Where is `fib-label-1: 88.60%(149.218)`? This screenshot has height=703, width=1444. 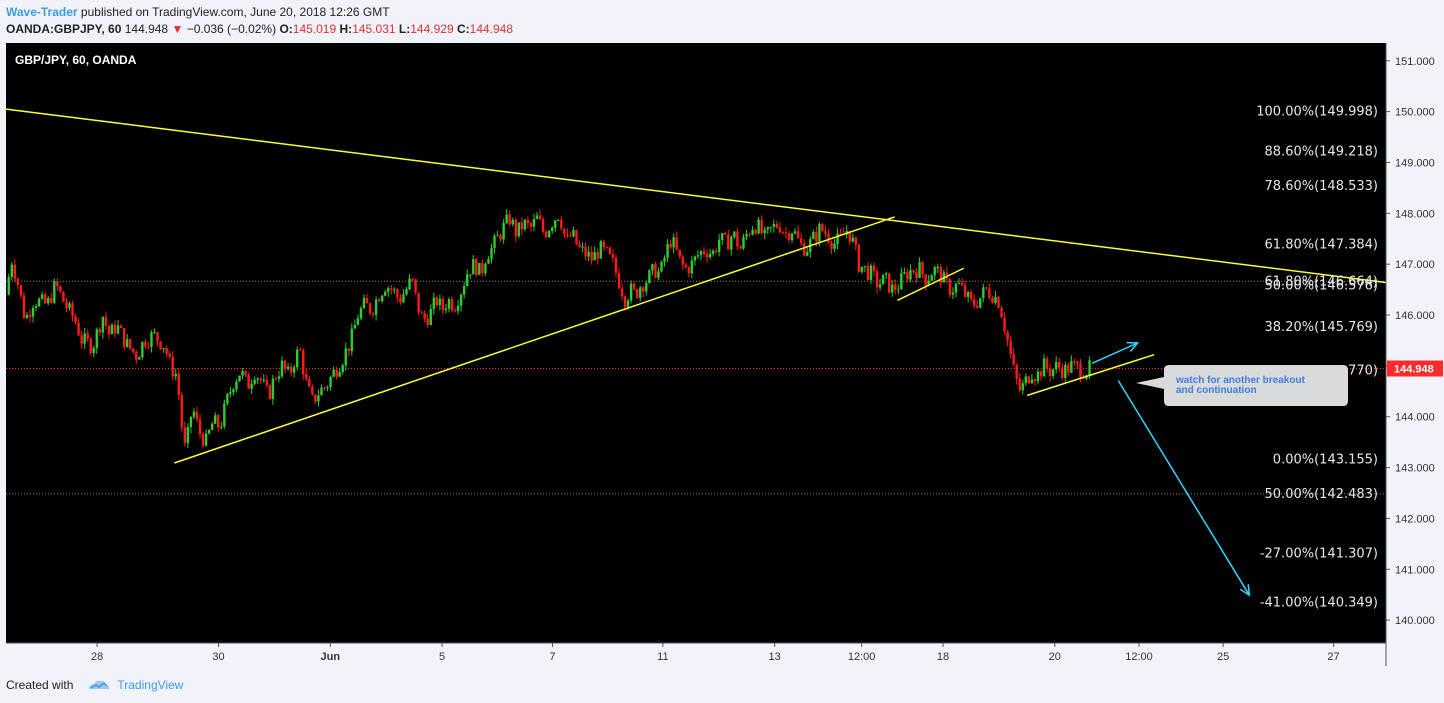
fib-label-1: 88.60%(149.218) is located at coordinates (1321, 151).